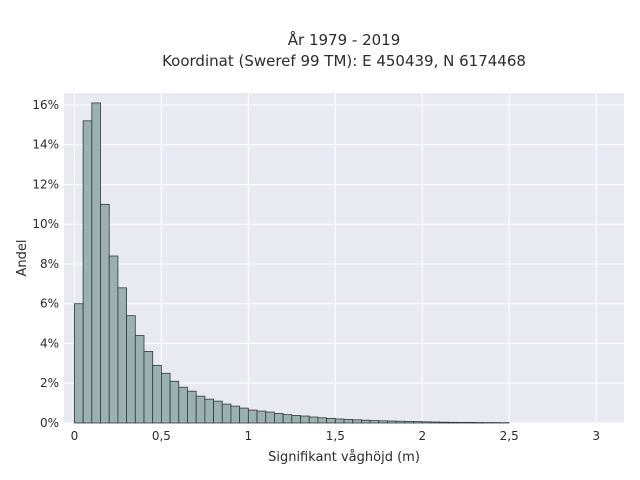  Describe the element at coordinates (596, 436) in the screenshot. I see `x-tick-label: 3` at that location.